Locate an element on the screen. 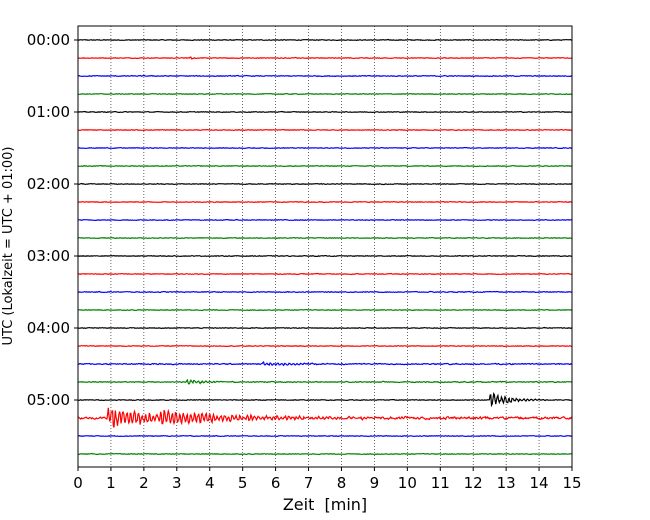 Image resolution: width=650 pixels, height=520 pixels. x-tick-label: 2 is located at coordinates (144, 483).